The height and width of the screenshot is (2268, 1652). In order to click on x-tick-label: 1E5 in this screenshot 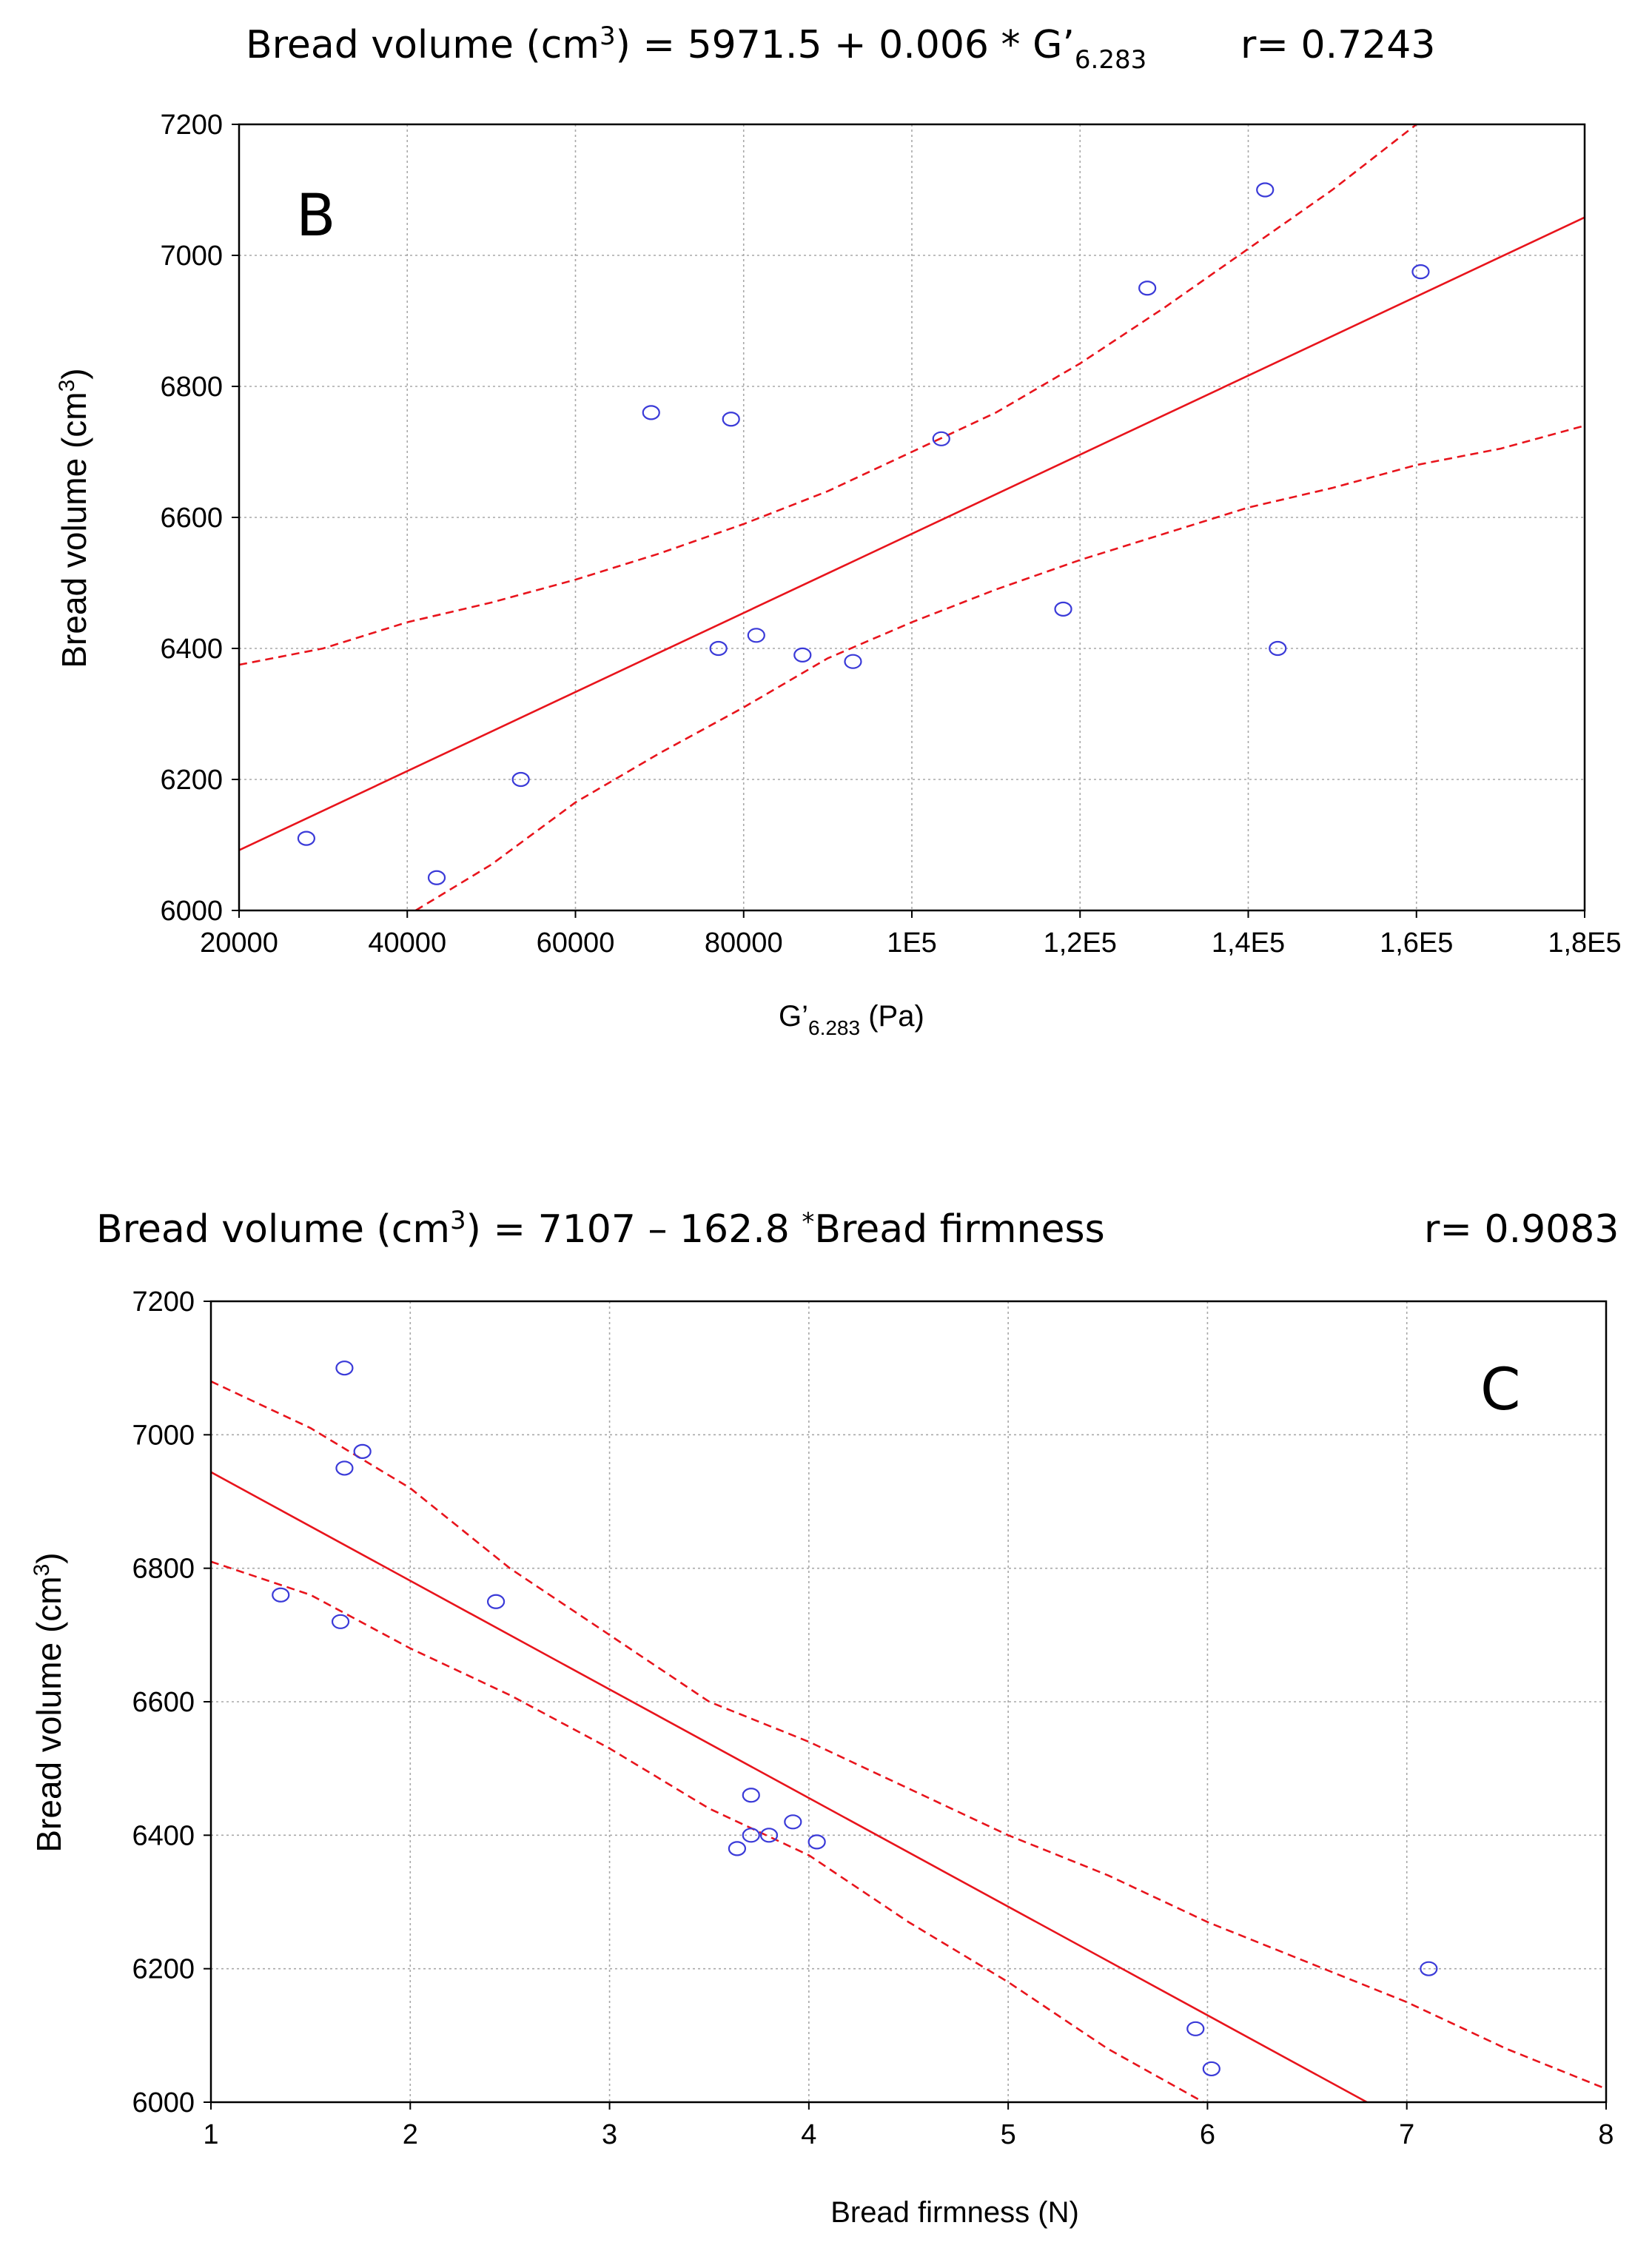, I will do `click(912, 943)`.